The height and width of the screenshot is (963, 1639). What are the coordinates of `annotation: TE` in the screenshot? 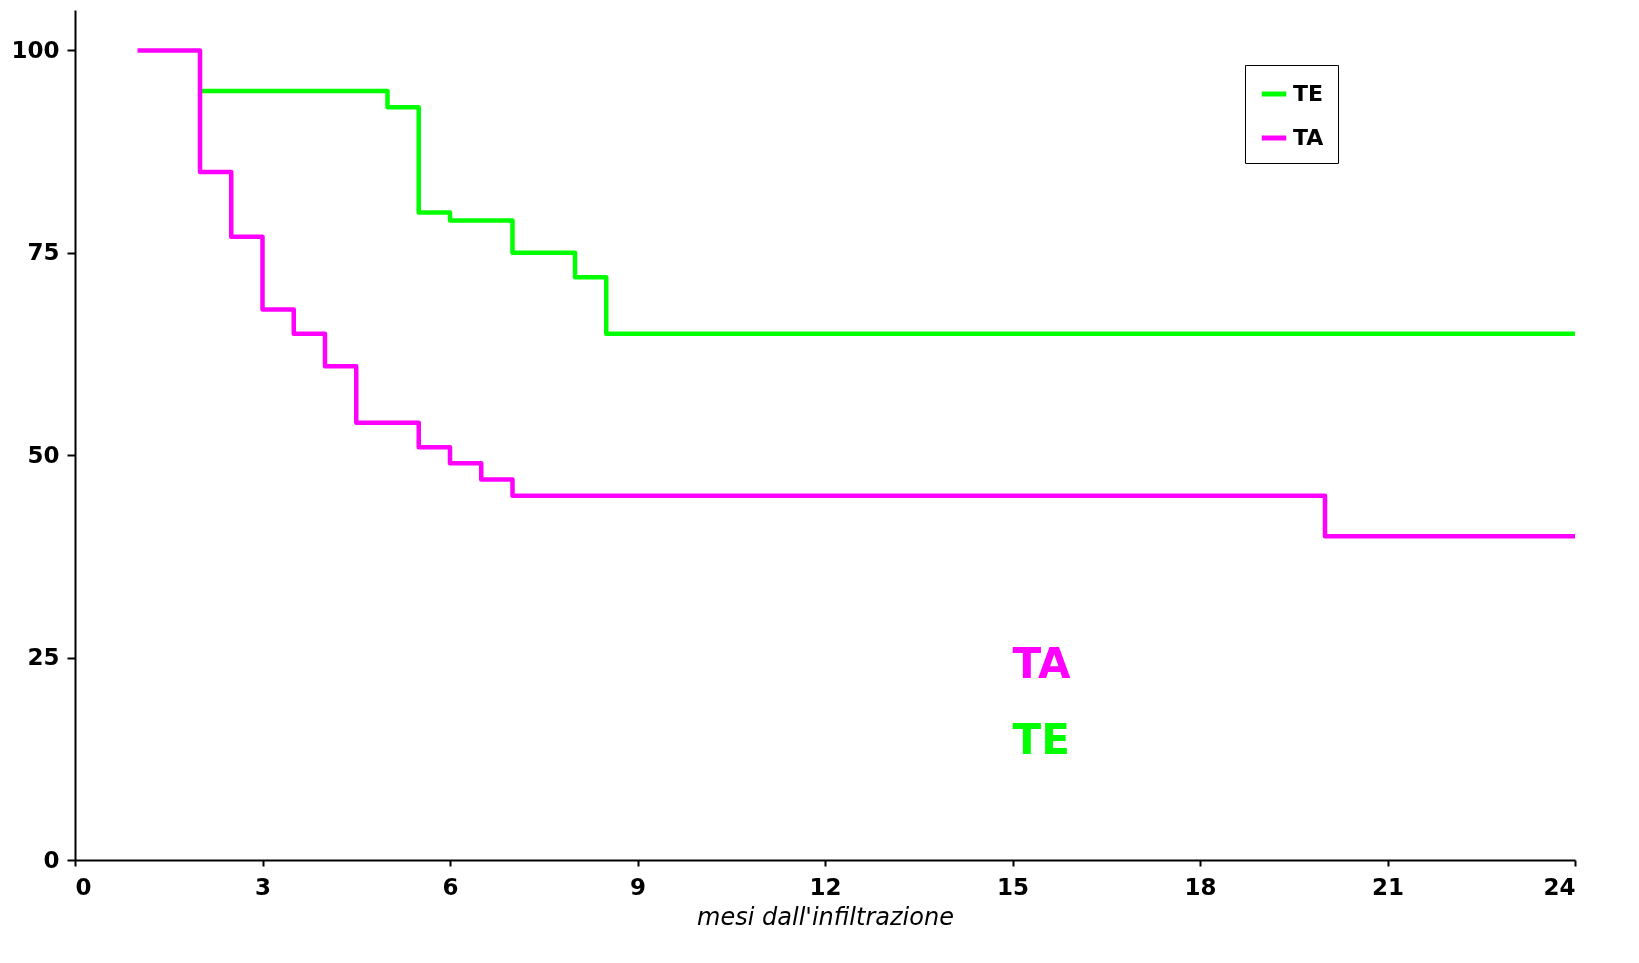 It's located at (1041, 739).